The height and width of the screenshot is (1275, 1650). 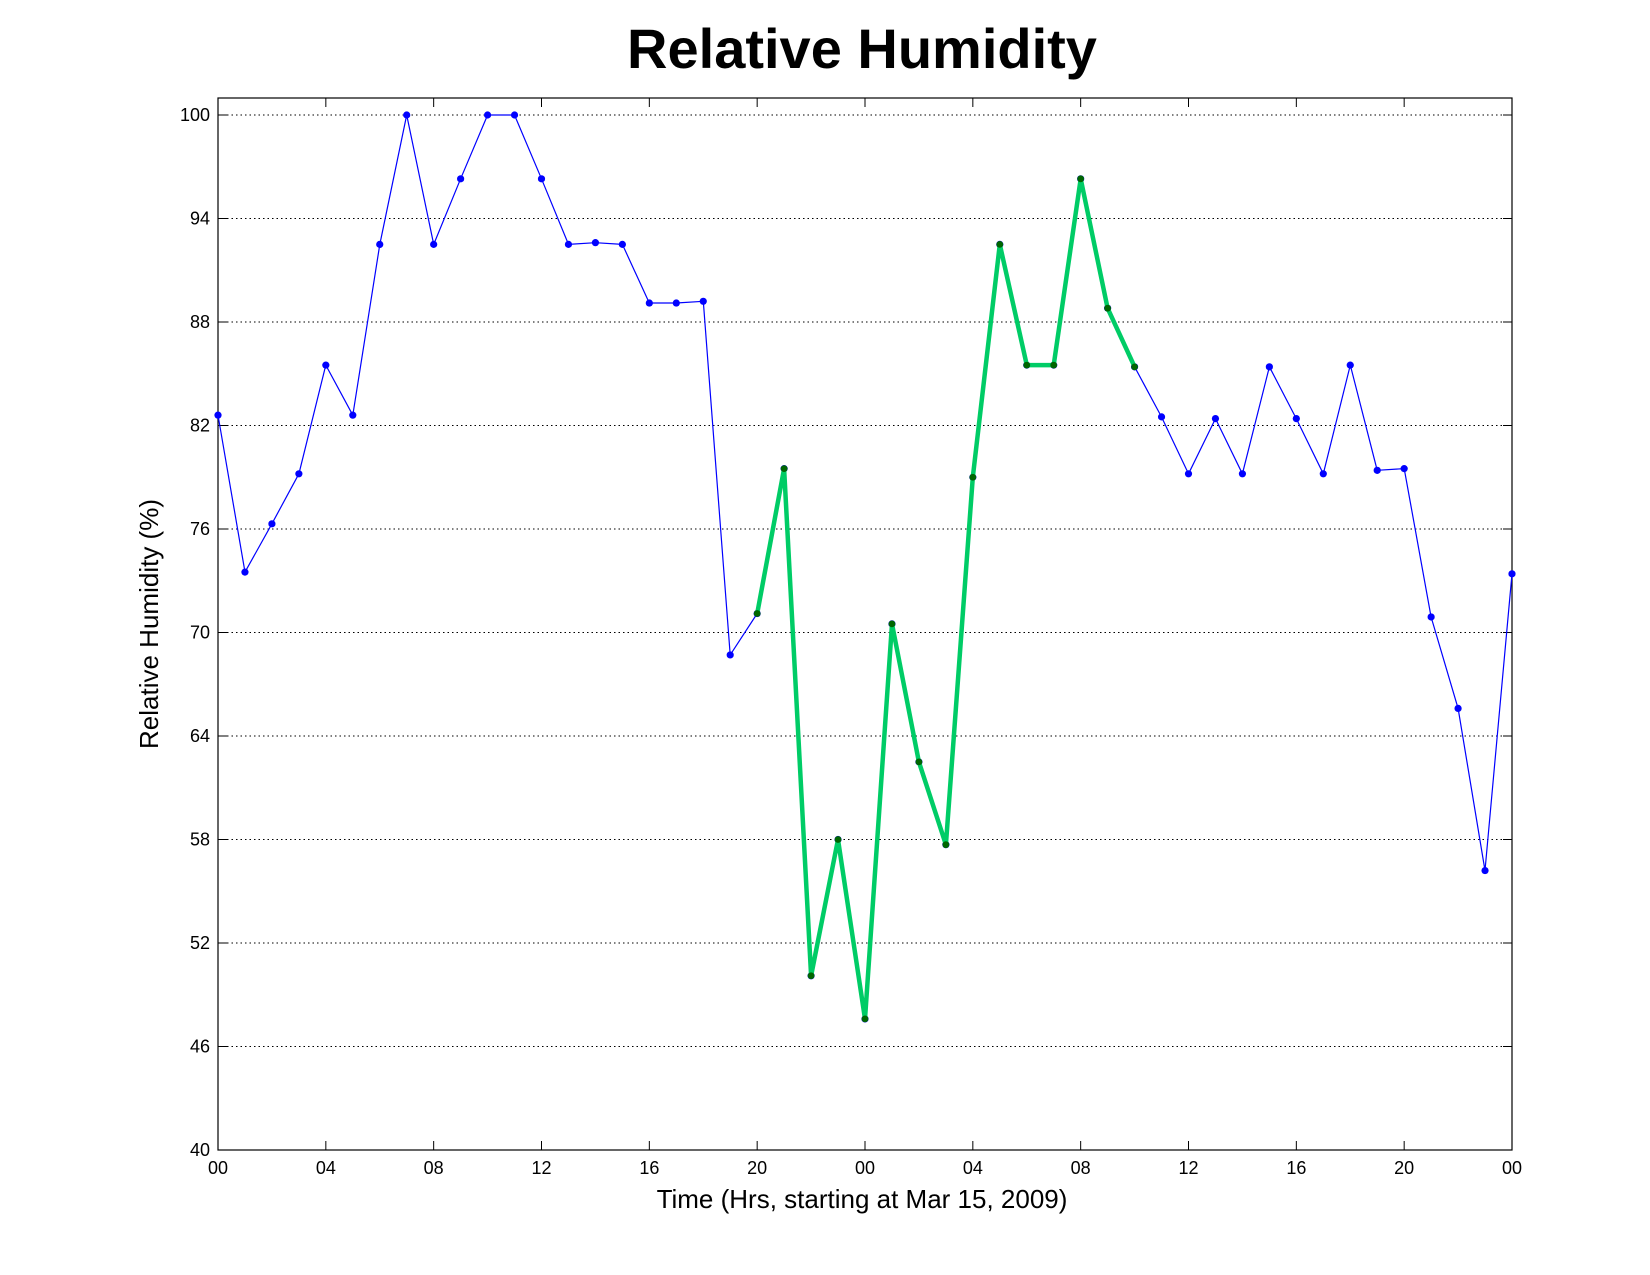 I want to click on y-tick-label: 46, so click(x=200, y=1047).